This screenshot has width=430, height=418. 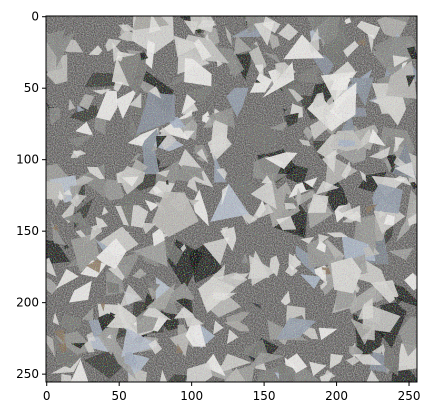 What do you see at coordinates (191, 396) in the screenshot?
I see `x-tick-label: 100` at bounding box center [191, 396].